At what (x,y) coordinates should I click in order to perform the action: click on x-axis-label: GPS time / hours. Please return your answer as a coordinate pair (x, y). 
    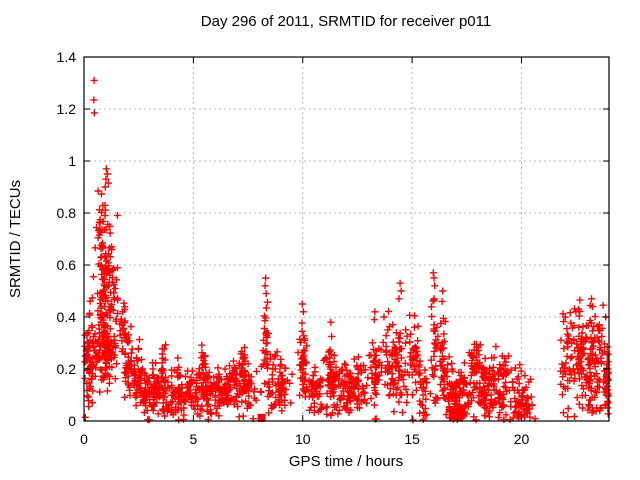
    Looking at the image, I should click on (346, 461).